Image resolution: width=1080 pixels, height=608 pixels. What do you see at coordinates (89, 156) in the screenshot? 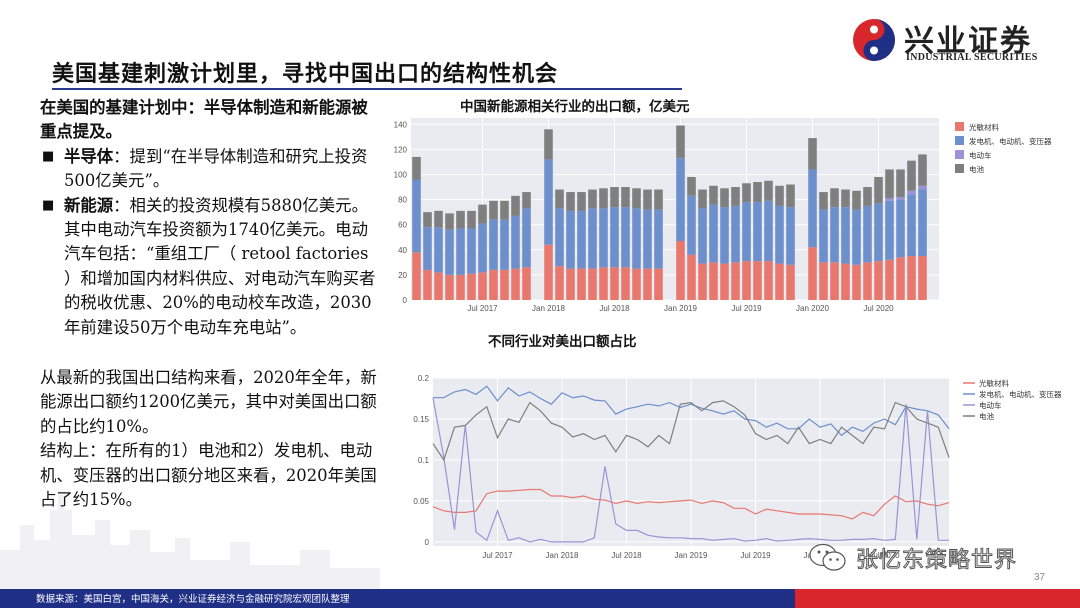
I see `bullet-label: 半导体` at bounding box center [89, 156].